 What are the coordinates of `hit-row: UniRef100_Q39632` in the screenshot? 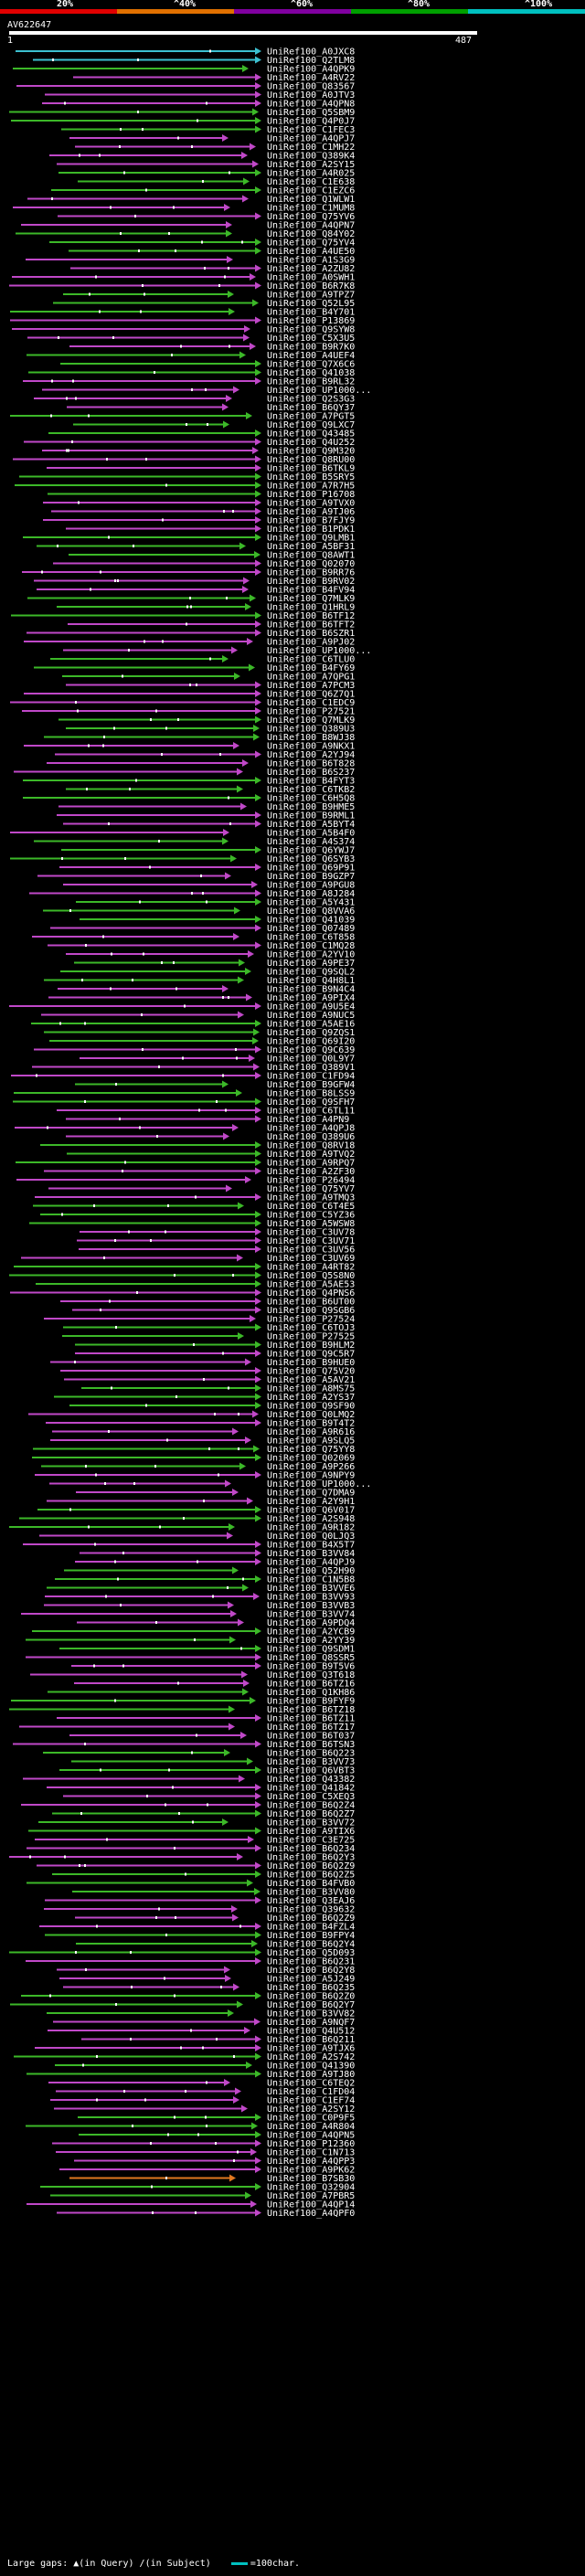 It's located at (200, 1910).